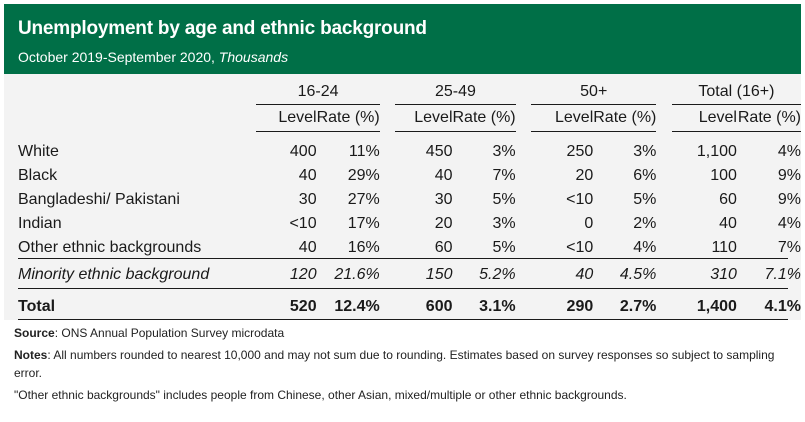 The height and width of the screenshot is (422, 805). I want to click on cell: 310, so click(723, 274).